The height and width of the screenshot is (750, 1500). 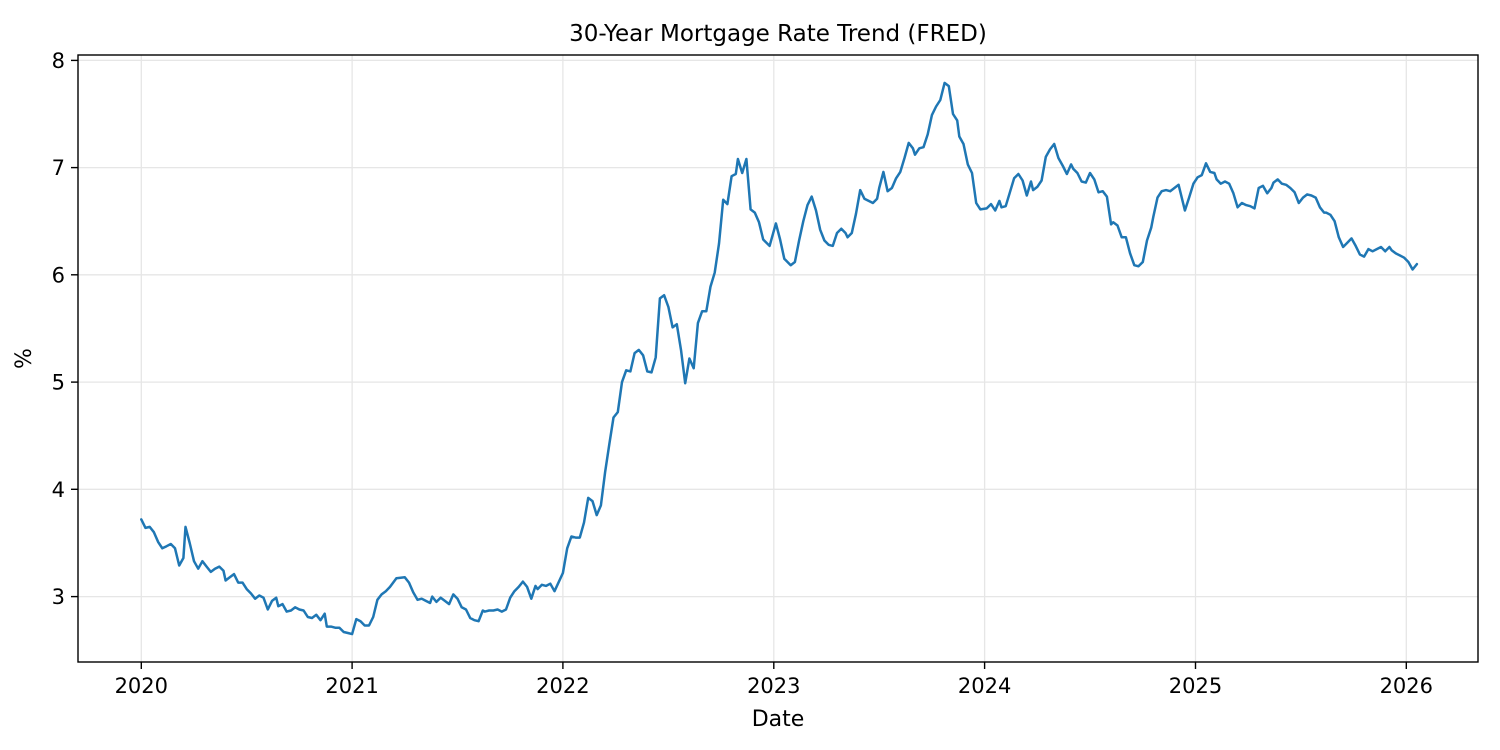 What do you see at coordinates (58, 275) in the screenshot?
I see `y-tick-label: 6` at bounding box center [58, 275].